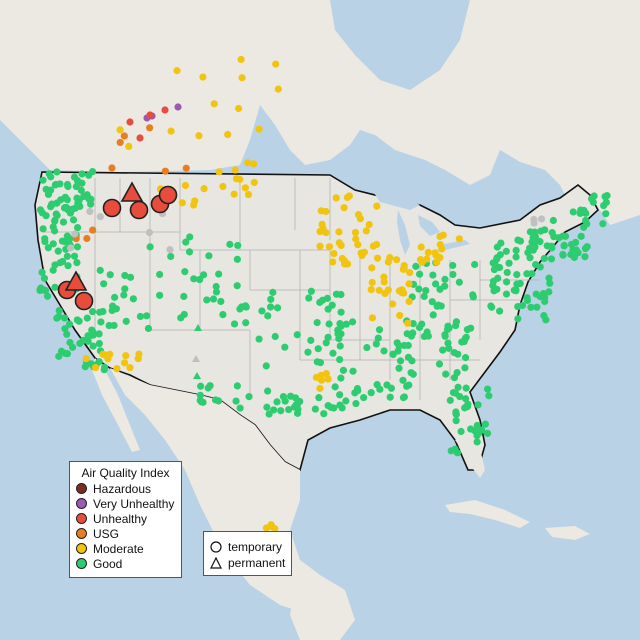 The image size is (640, 640). Describe the element at coordinates (216, 563) in the screenshot. I see `triangle-icon` at that location.